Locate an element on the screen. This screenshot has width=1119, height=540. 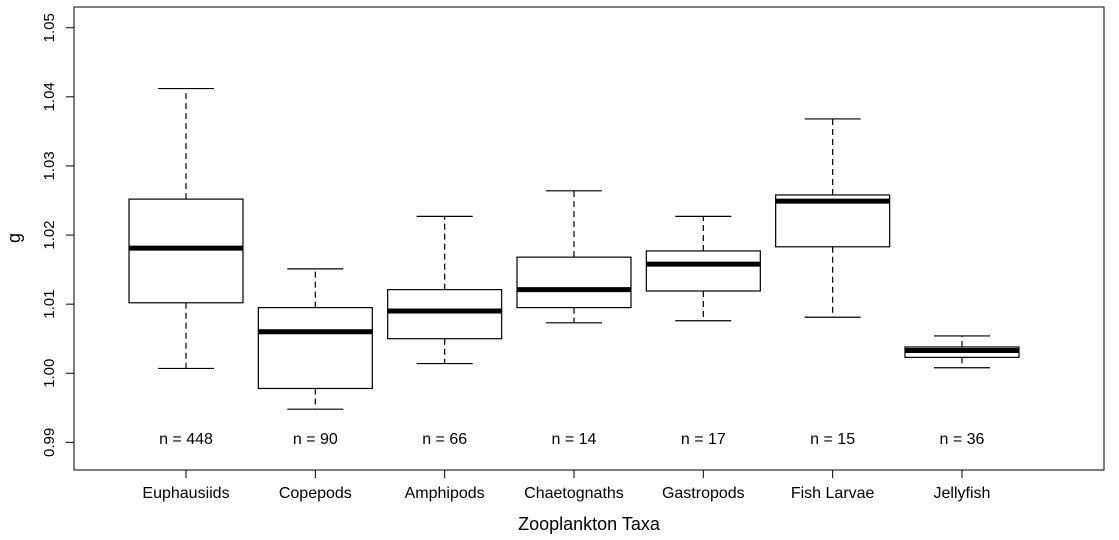
y-tick-label: 1.04 is located at coordinates (49, 96).